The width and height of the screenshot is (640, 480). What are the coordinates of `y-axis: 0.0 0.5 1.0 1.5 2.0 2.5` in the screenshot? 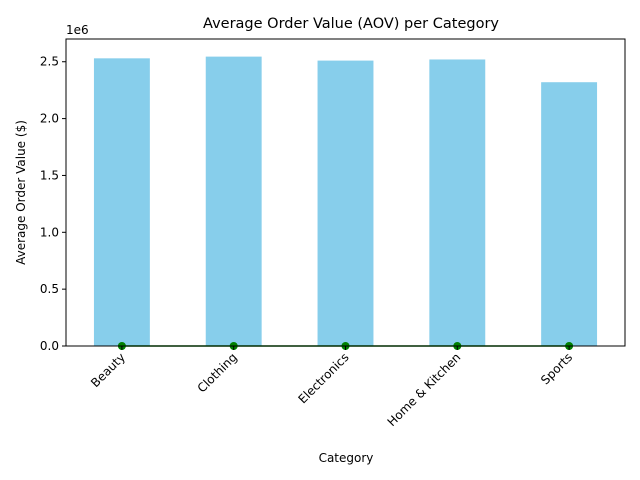 It's located at (53, 204).